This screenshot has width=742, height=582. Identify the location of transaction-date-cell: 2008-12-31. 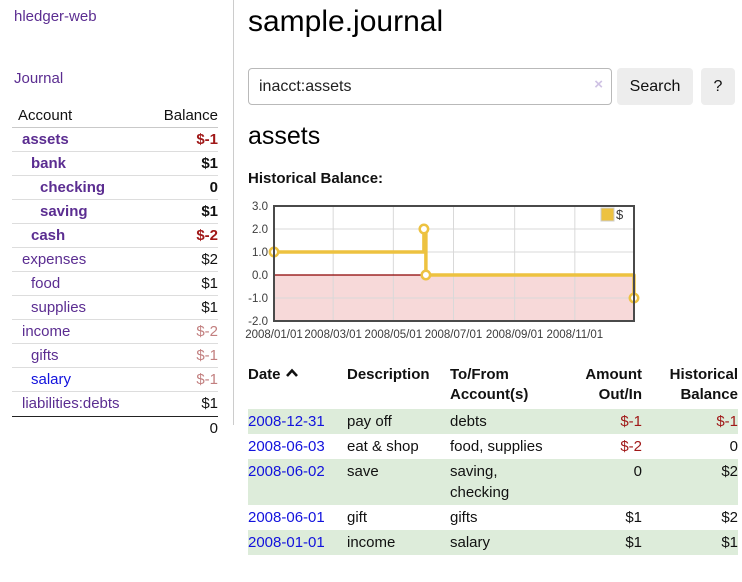
(297, 421).